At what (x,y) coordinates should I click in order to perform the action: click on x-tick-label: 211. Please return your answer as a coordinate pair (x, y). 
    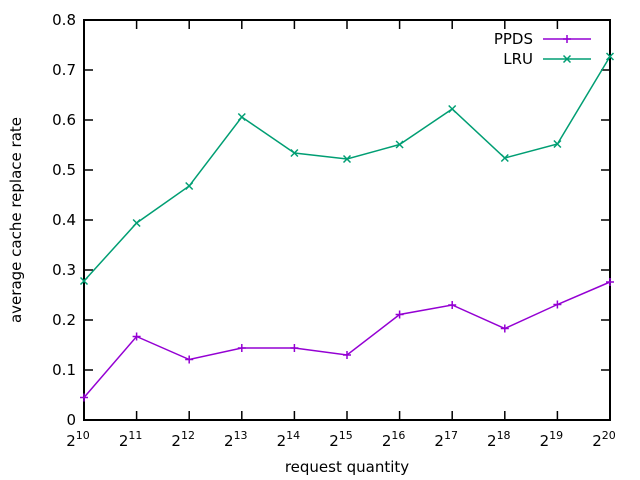
    Looking at the image, I should click on (131, 439).